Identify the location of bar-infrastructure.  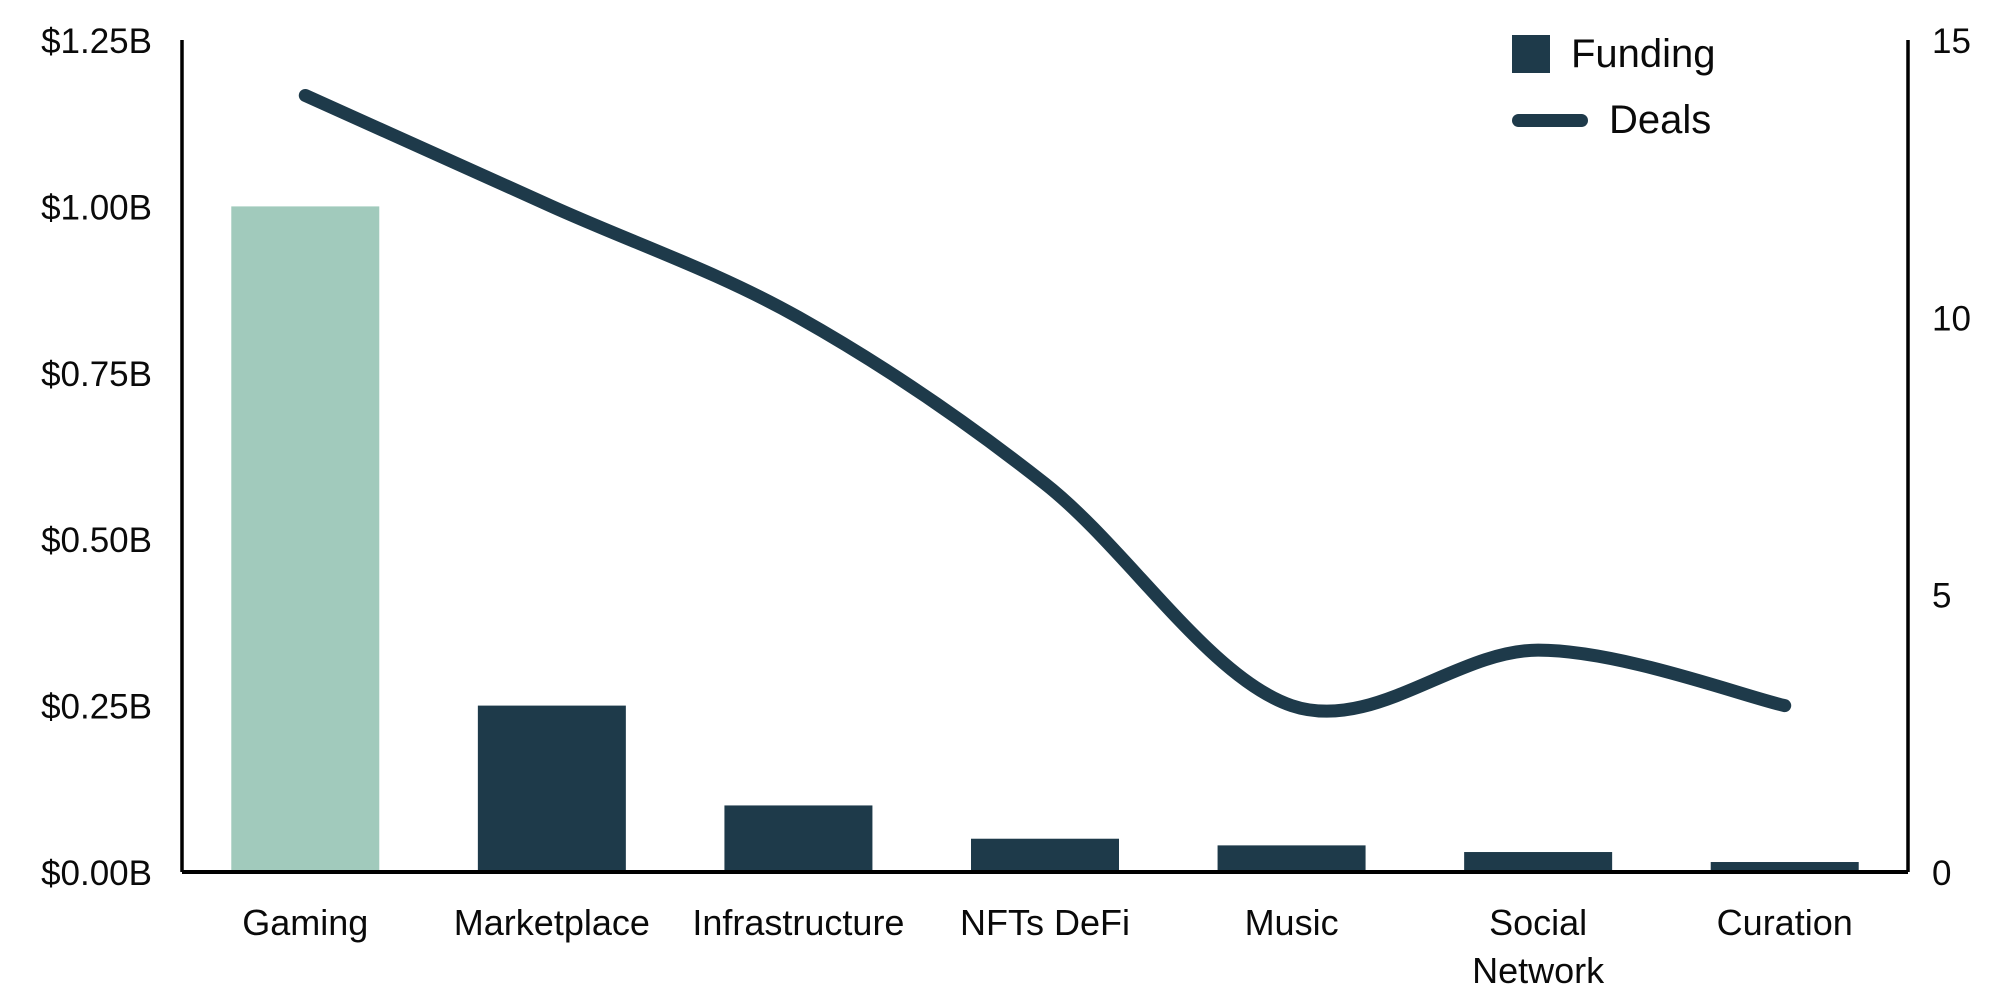
(798, 838).